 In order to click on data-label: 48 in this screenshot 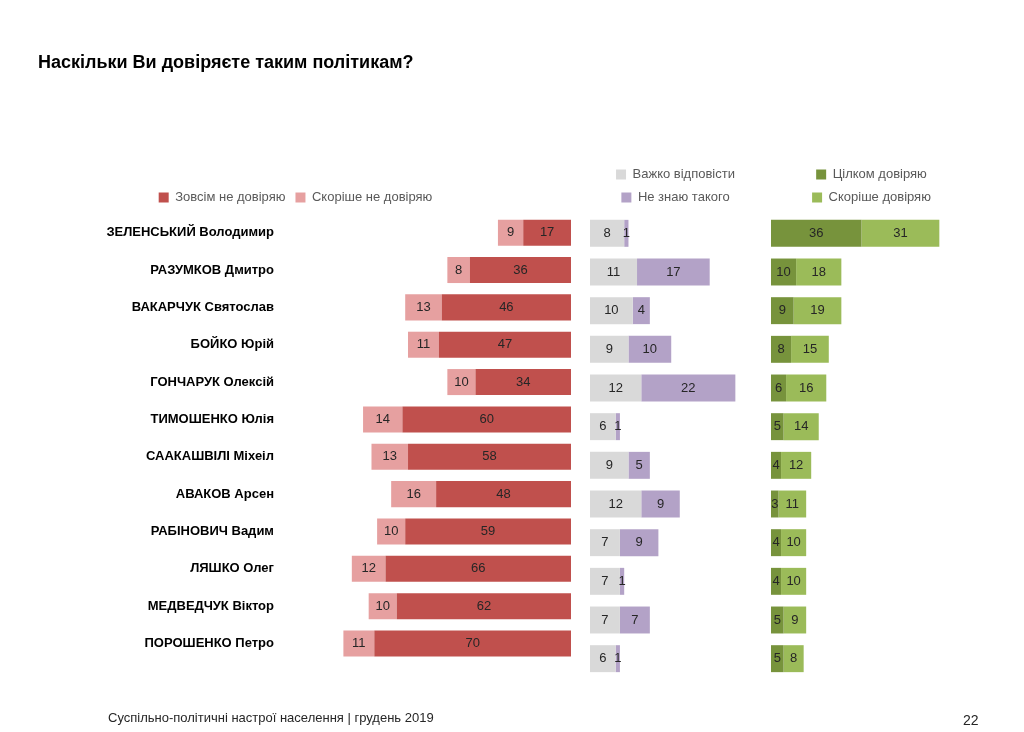, I will do `click(503, 493)`.